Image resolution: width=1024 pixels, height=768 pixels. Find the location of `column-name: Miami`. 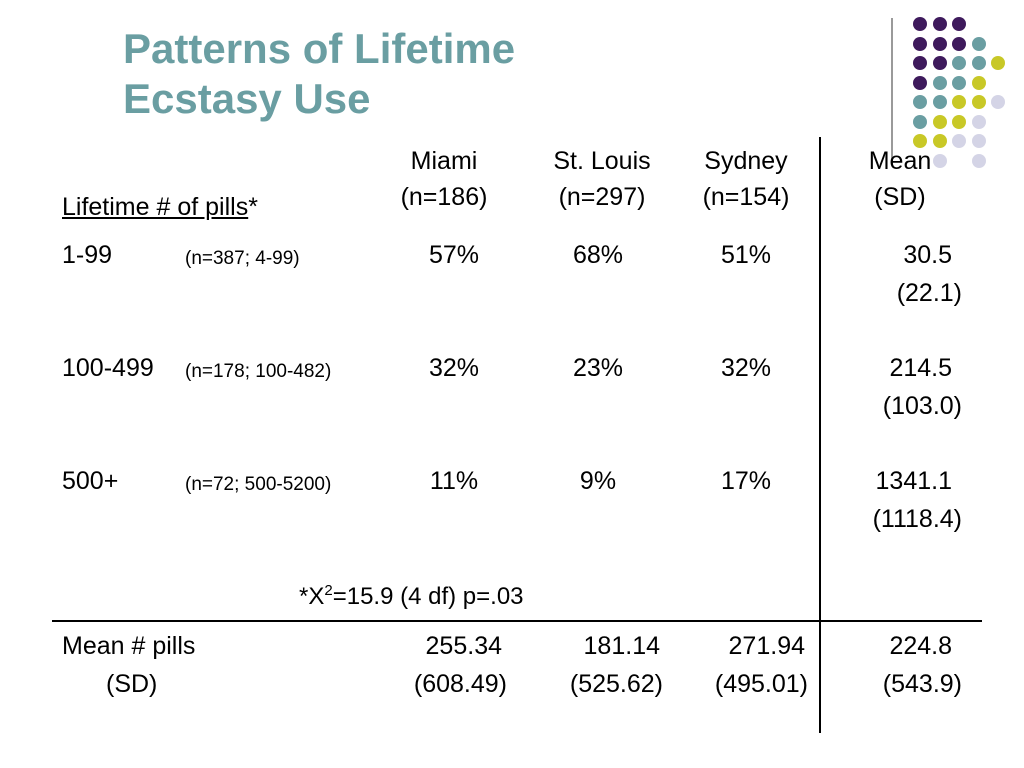

column-name: Miami is located at coordinates (444, 161).